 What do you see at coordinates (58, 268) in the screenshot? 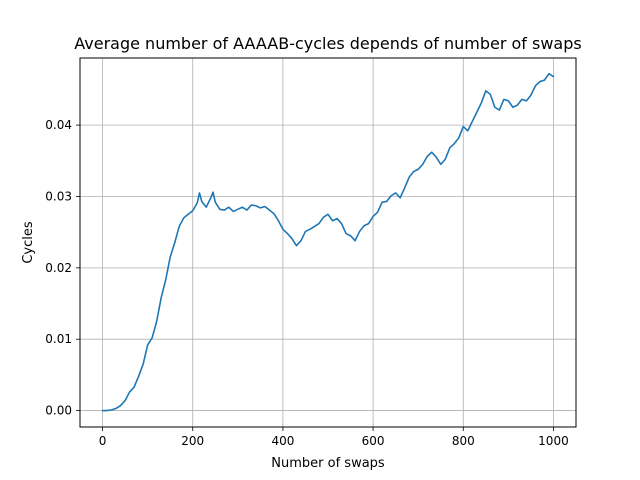
I see `y-tick-label: 0.02` at bounding box center [58, 268].